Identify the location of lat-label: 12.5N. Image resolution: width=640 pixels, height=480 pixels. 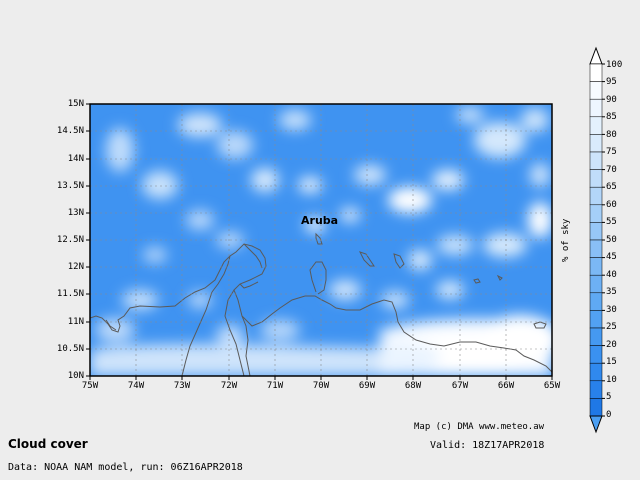
(70, 240).